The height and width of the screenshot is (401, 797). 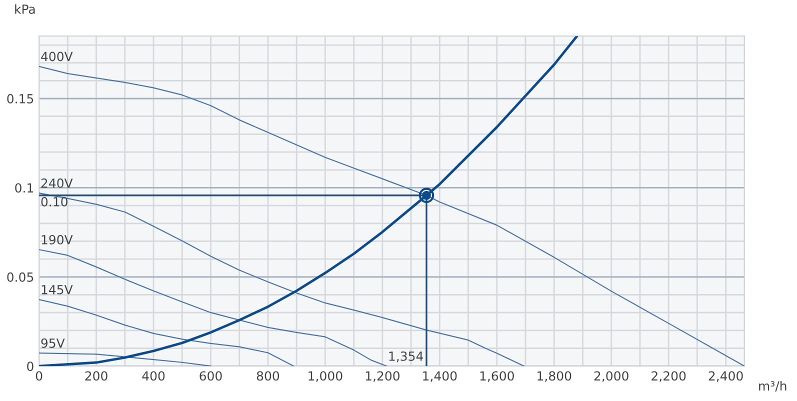 What do you see at coordinates (57, 57) in the screenshot?
I see `series-label: 400V` at bounding box center [57, 57].